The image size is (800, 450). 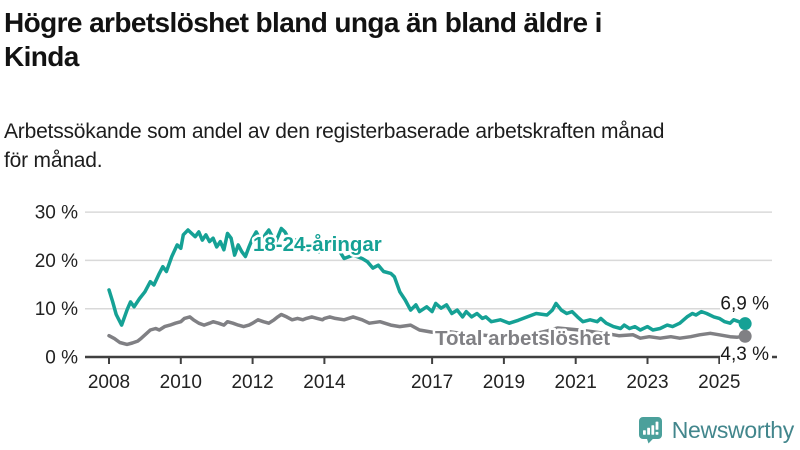 What do you see at coordinates (657, 433) in the screenshot?
I see `exclamation-dot` at bounding box center [657, 433].